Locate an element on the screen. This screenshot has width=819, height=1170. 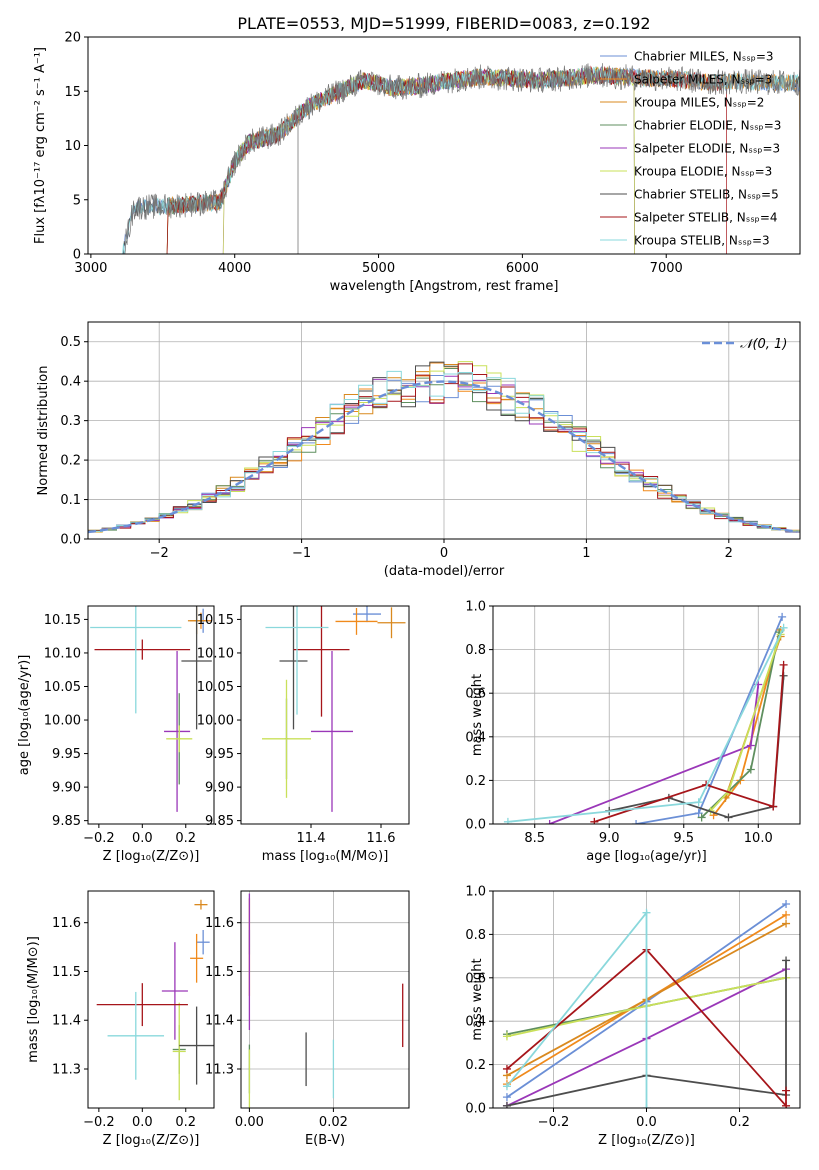
normal-curve is located at coordinates (443, 457).